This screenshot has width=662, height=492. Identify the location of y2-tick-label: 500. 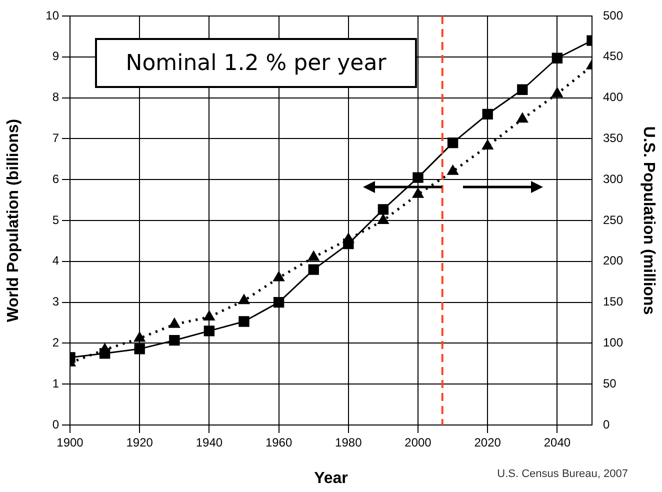
(613, 15).